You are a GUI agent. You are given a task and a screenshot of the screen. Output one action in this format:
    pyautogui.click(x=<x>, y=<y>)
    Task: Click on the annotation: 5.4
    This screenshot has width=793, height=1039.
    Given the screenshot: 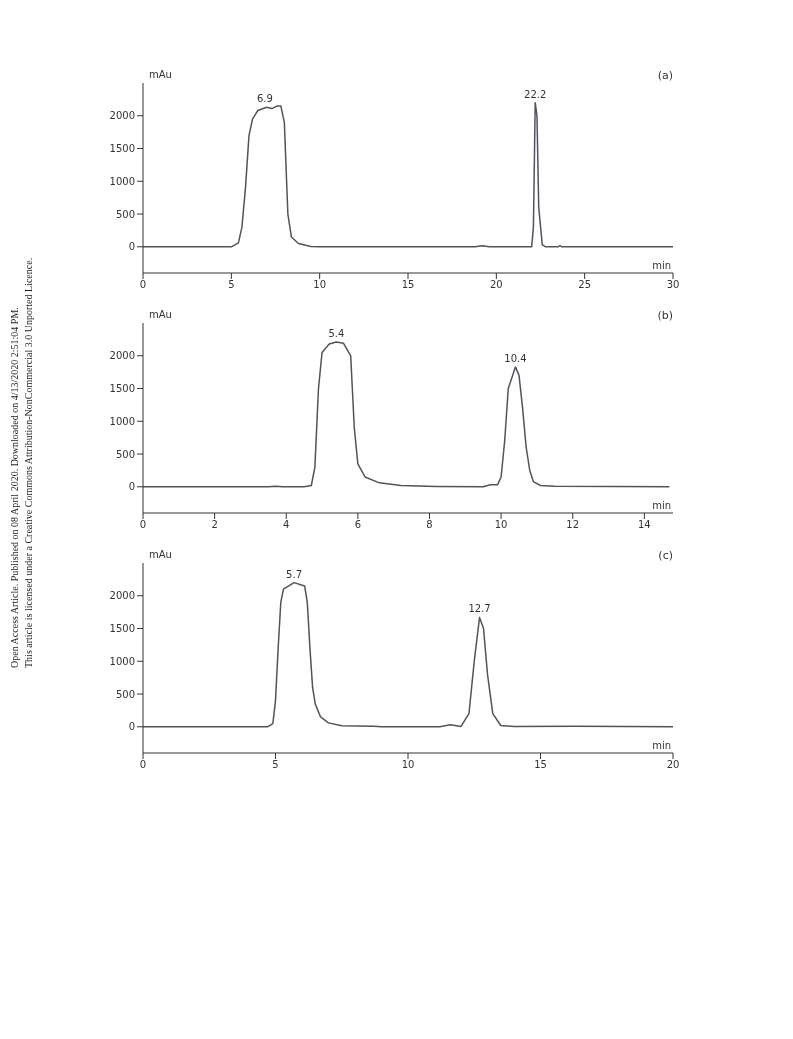 What is the action you would take?
    pyautogui.click(x=336, y=333)
    